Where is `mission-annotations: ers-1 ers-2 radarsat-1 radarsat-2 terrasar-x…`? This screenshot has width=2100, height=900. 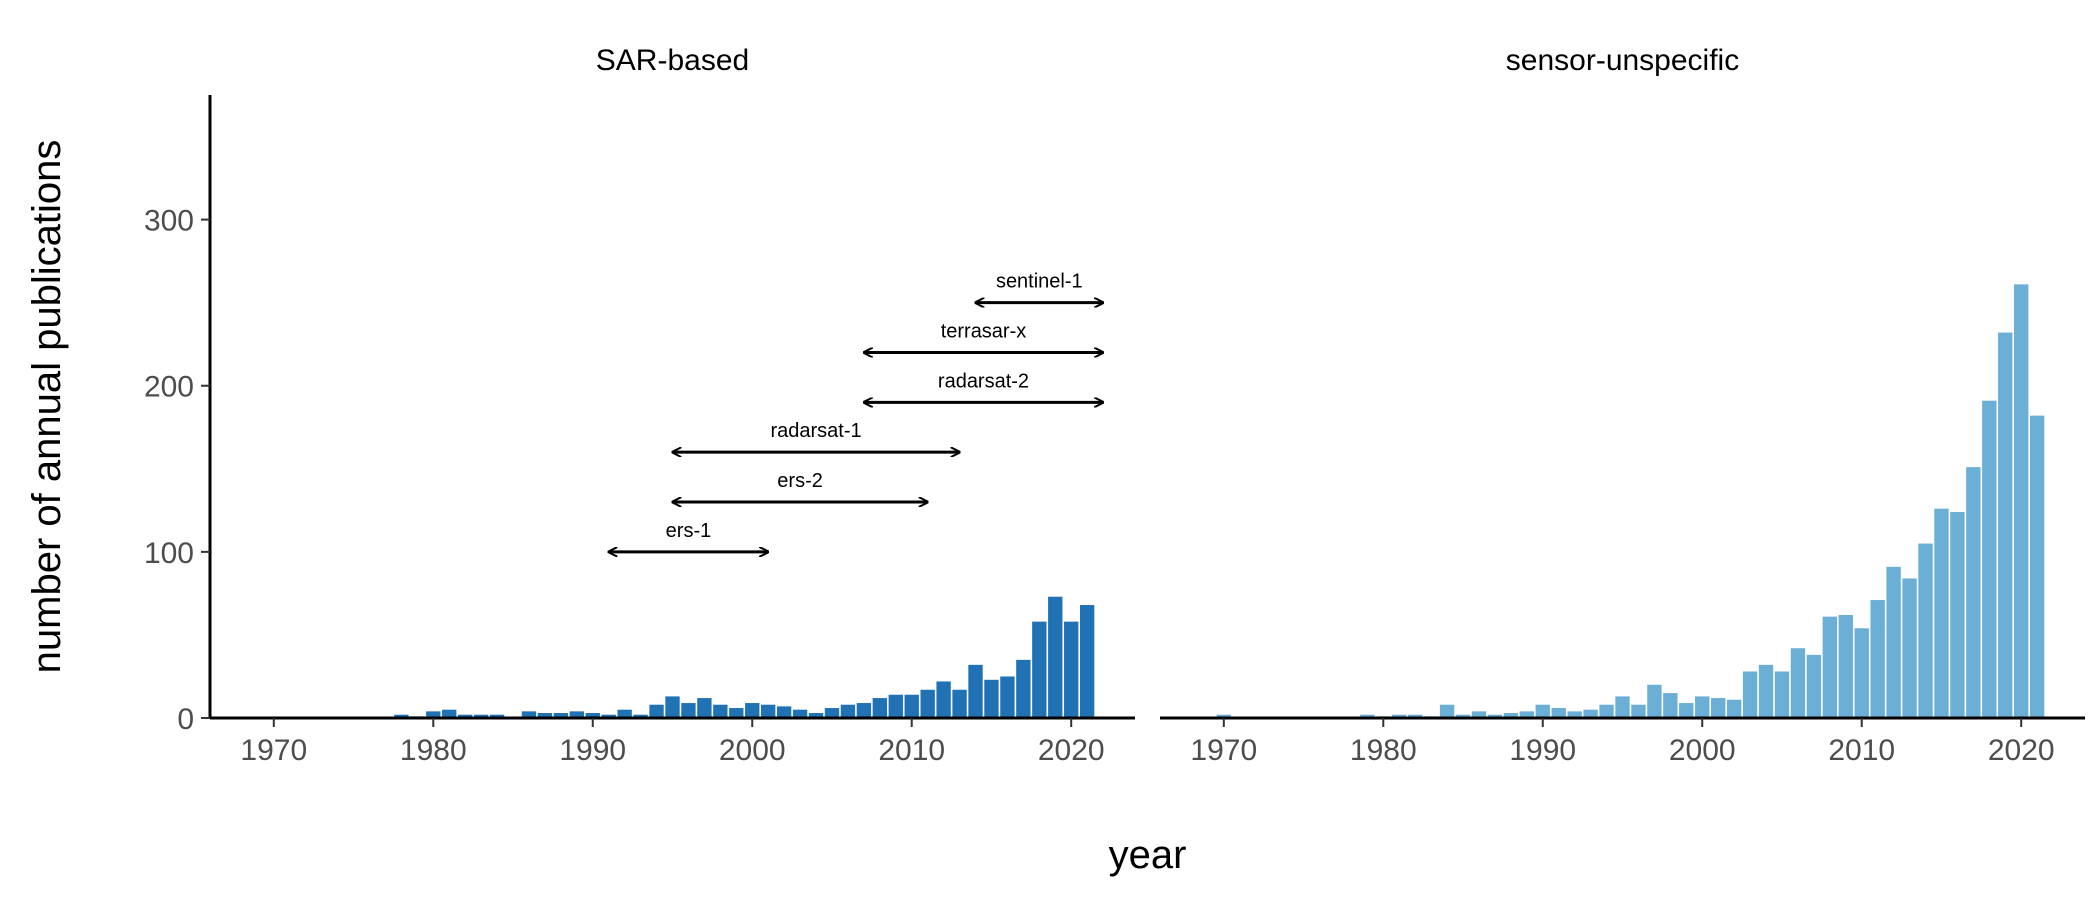 mission-annotations: ers-1 ers-2 radarsat-1 radarsat-2 terrasar-x… is located at coordinates (856, 411).